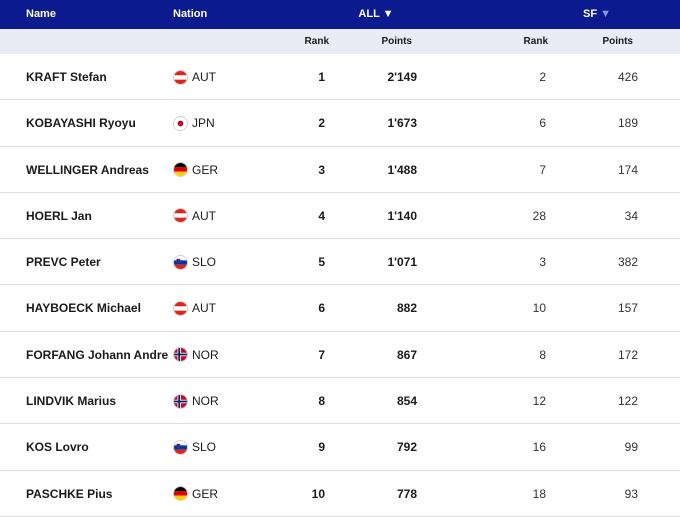 The image size is (680, 517). What do you see at coordinates (87, 169) in the screenshot?
I see `athlete-name: WELLINGER Andreas` at bounding box center [87, 169].